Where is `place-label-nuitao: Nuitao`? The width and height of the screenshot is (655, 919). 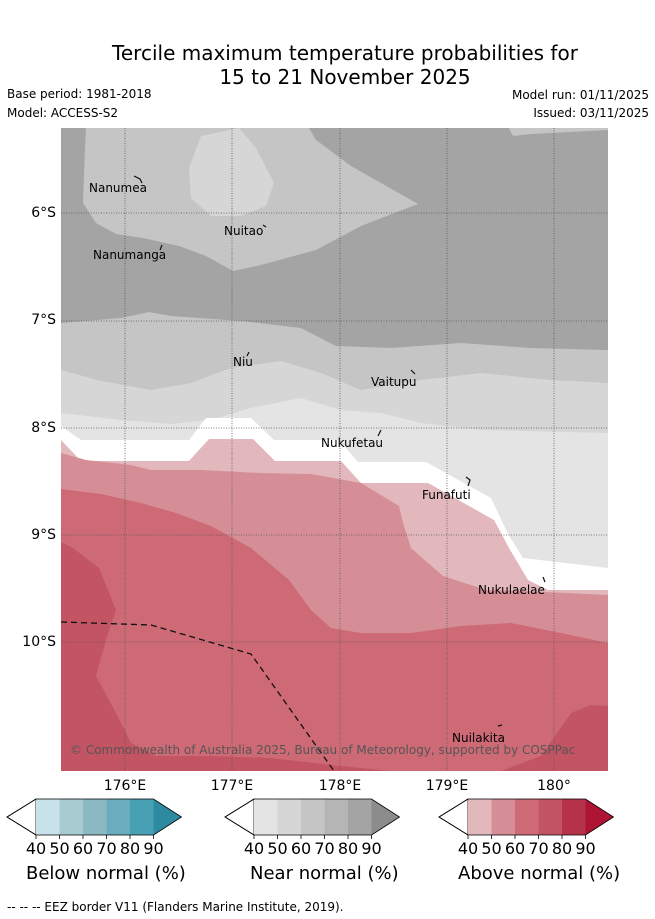
place-label-nuitao: Nuitao is located at coordinates (244, 231).